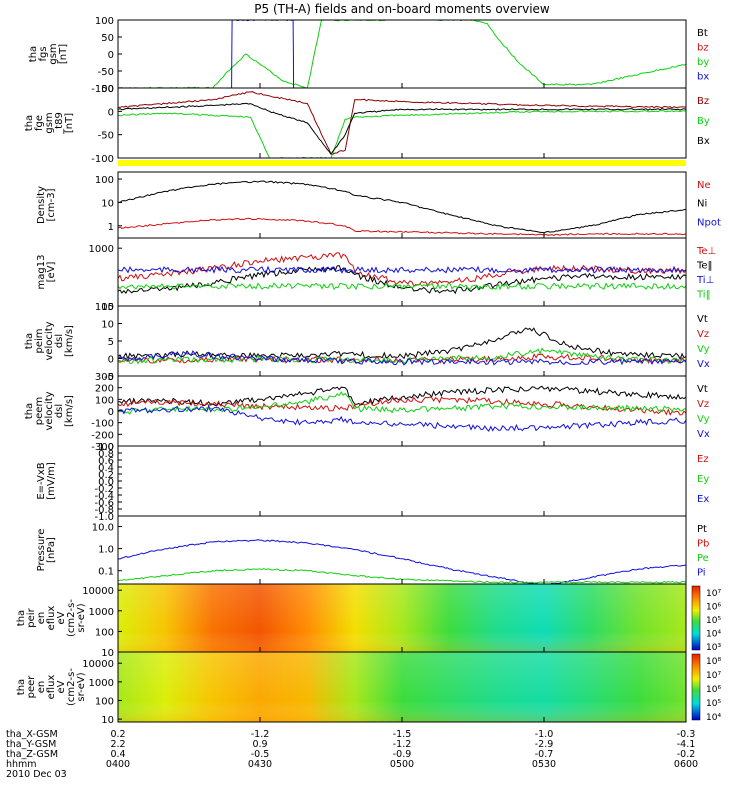 Image resolution: width=750 pixels, height=800 pixels. What do you see at coordinates (703, 121) in the screenshot?
I see `legend-entry: By` at bounding box center [703, 121].